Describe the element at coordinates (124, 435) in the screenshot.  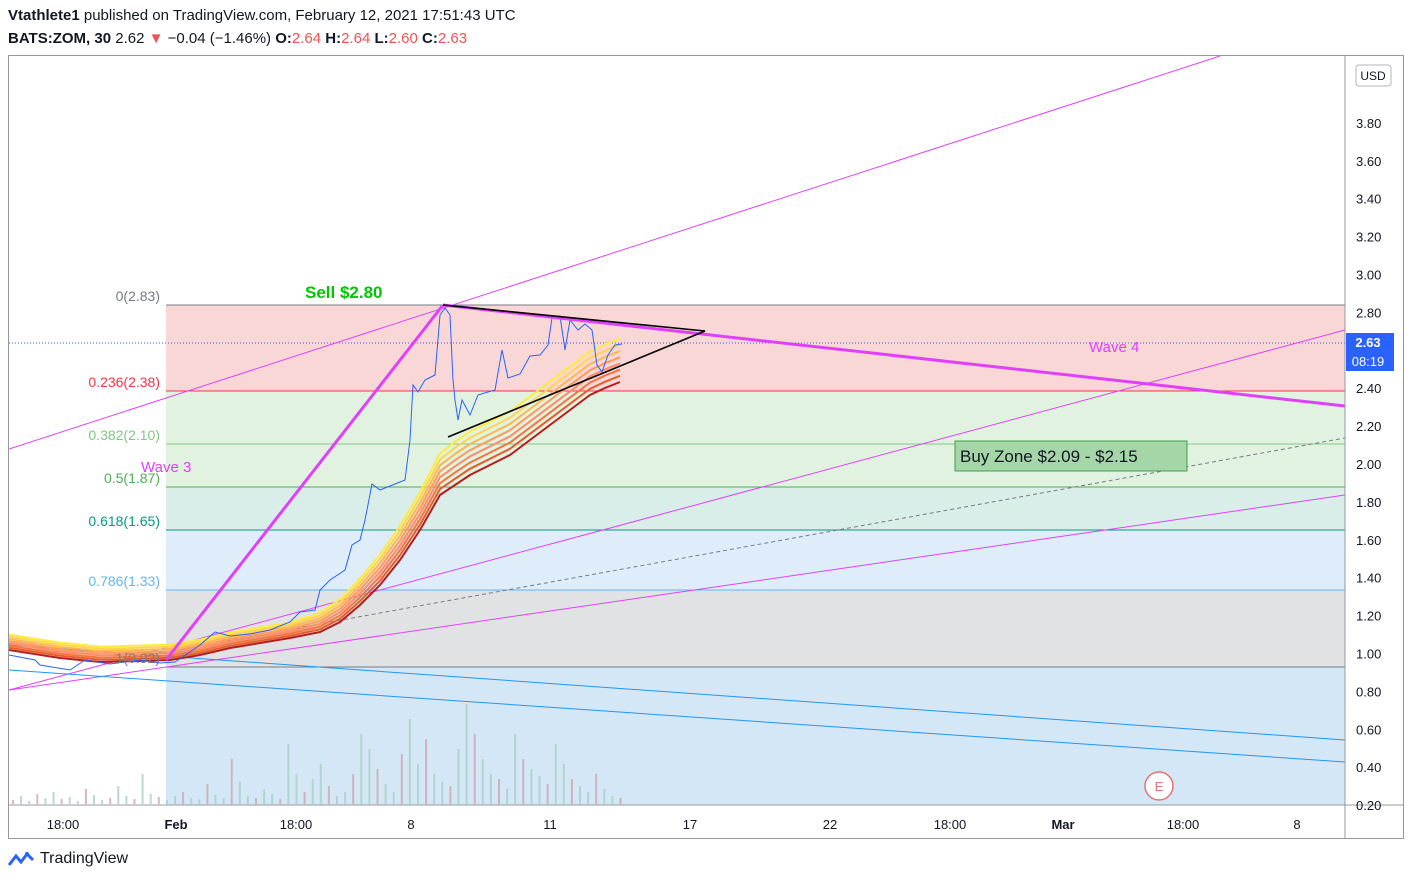
I see `fib-label-0382: 0.382(2.10)` at that location.